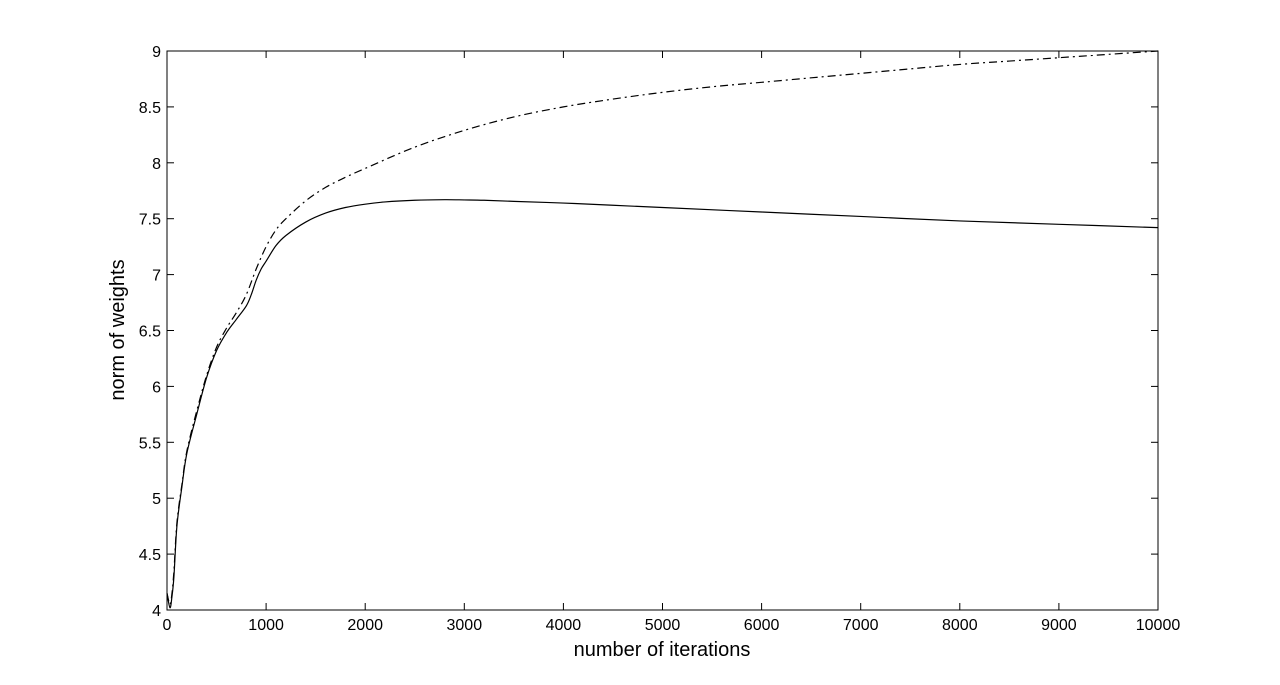  Describe the element at coordinates (663, 625) in the screenshot. I see `x-tick-label: 5000` at that location.